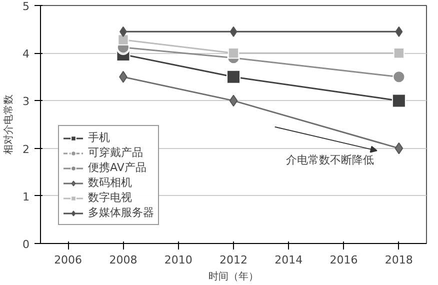 The width and height of the screenshot is (438, 285). I want to click on x-tick-label: 2014, so click(288, 260).